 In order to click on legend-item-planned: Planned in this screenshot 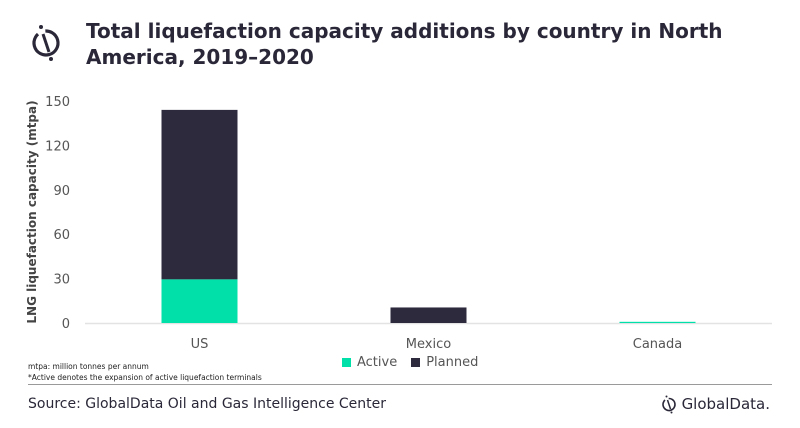, I will do `click(444, 362)`.